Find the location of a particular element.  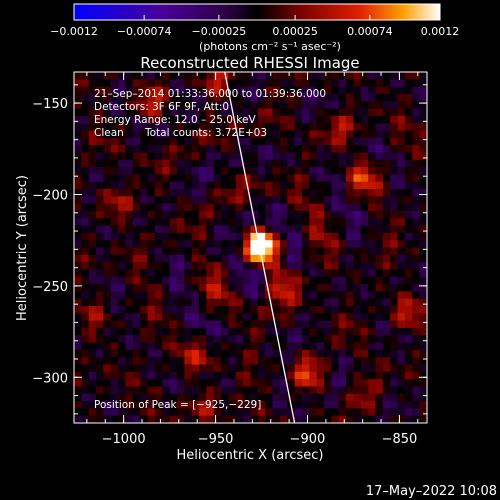

colorbar-tick-label: −0.00074 is located at coordinates (144, 31).